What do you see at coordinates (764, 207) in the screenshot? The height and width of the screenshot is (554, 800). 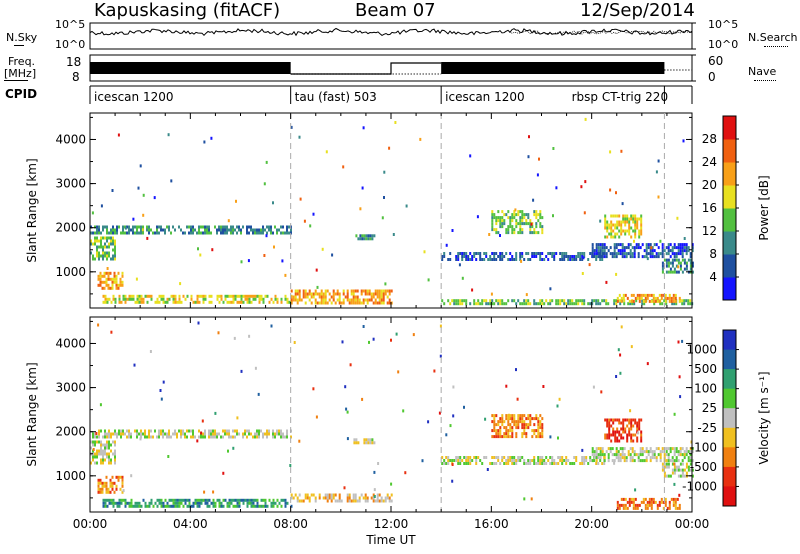 I see `colorbar-label: Power [dB]` at bounding box center [764, 207].